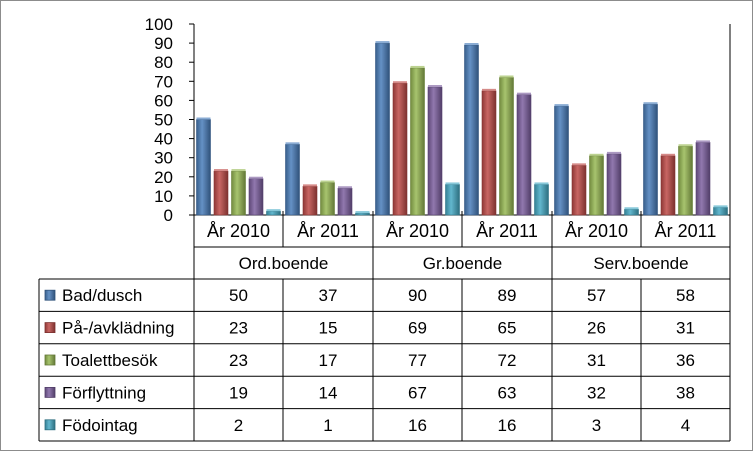 The height and width of the screenshot is (452, 753). What do you see at coordinates (102, 295) in the screenshot?
I see `legend-label: Bad/dusch` at bounding box center [102, 295].